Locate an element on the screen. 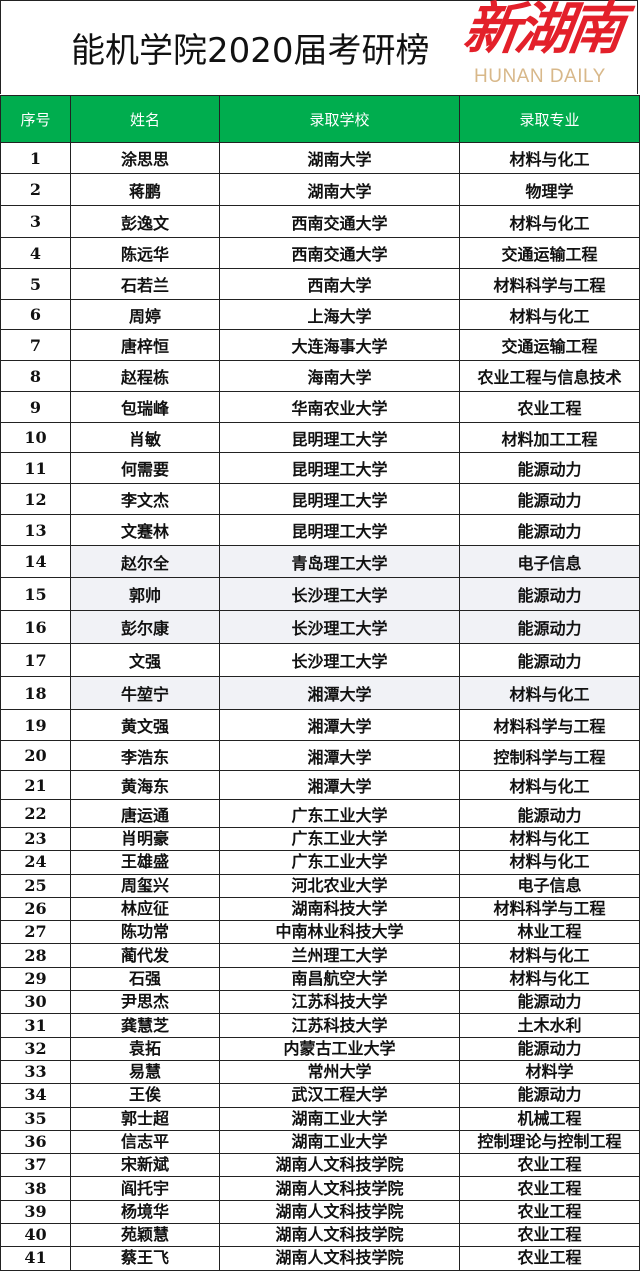  table-row: 24 王雄盛 广东工业大学 材料与化工 is located at coordinates (320, 862).